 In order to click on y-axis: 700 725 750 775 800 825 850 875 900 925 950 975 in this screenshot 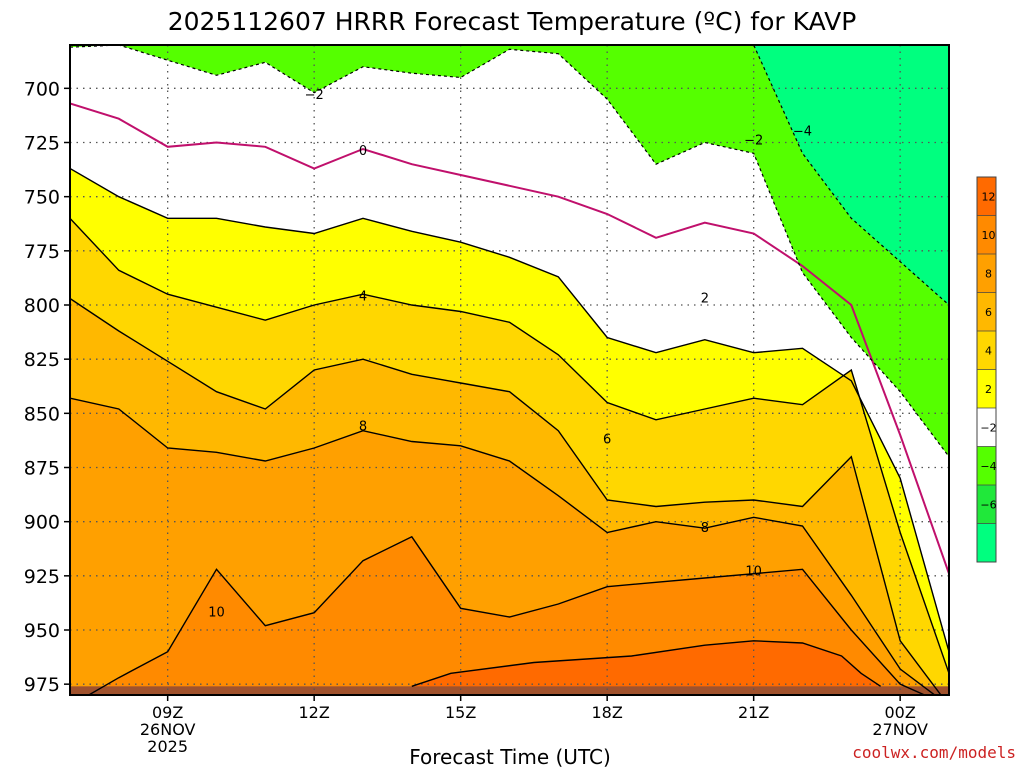, I will do `click(47, 387)`.